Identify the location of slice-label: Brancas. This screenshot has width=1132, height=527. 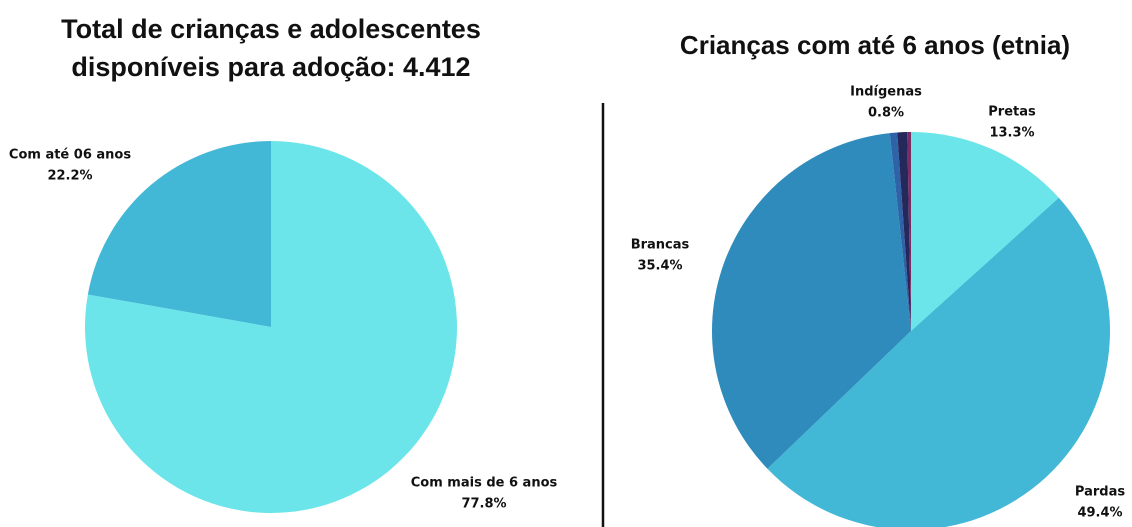
(660, 245).